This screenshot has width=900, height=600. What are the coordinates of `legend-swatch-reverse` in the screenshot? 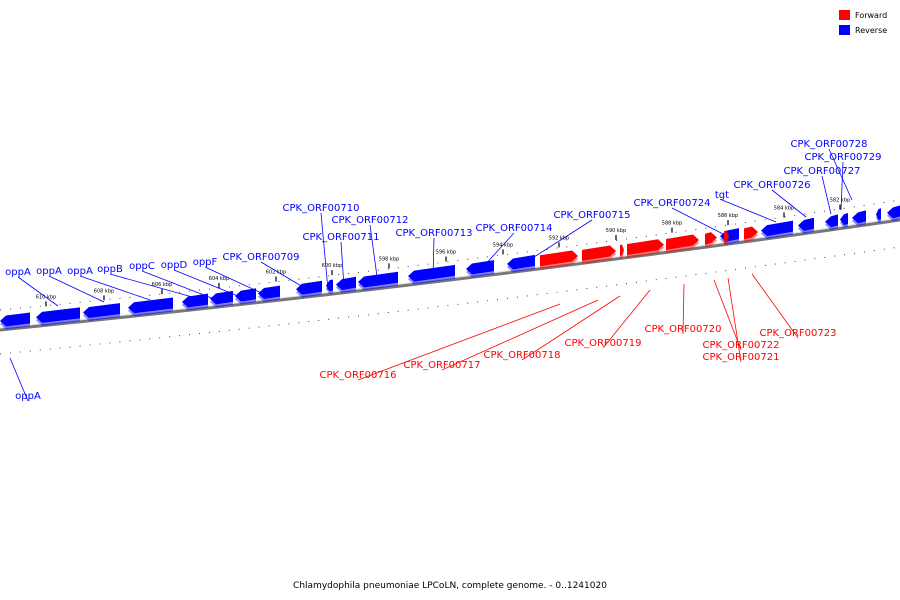 It's located at (844, 30).